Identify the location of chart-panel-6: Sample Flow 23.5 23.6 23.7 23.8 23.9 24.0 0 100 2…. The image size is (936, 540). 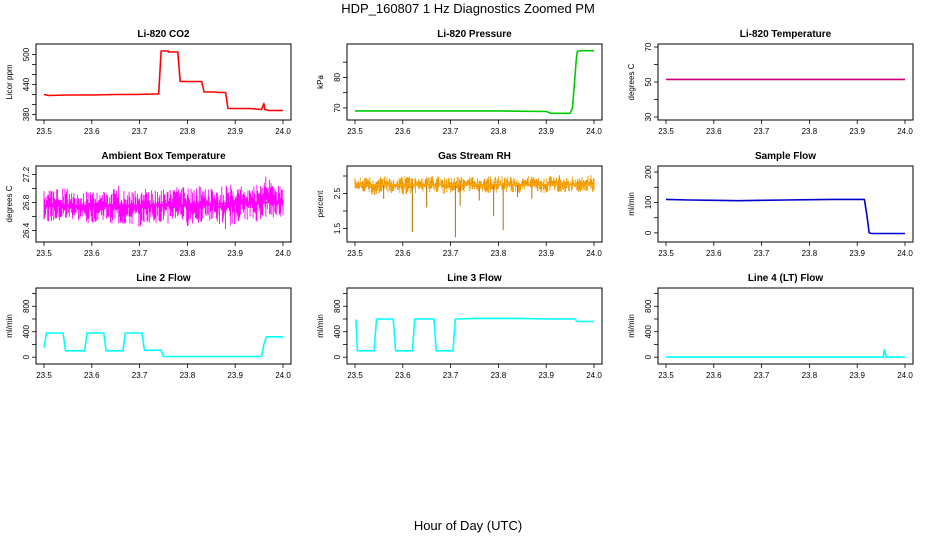
(770, 204).